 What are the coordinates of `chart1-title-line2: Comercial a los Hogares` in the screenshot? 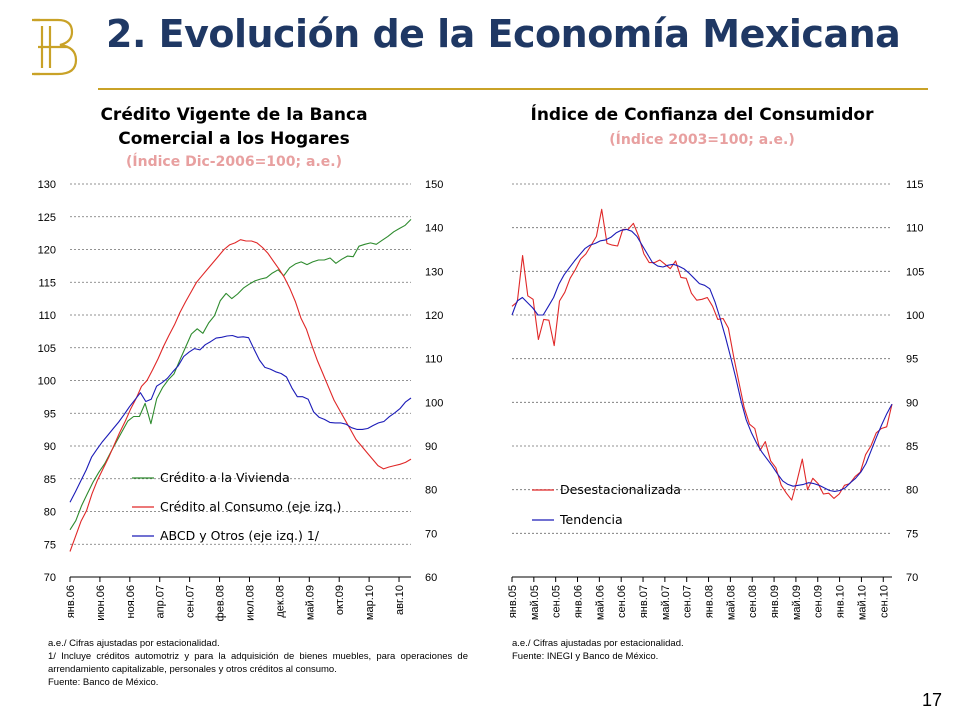 It's located at (233, 139).